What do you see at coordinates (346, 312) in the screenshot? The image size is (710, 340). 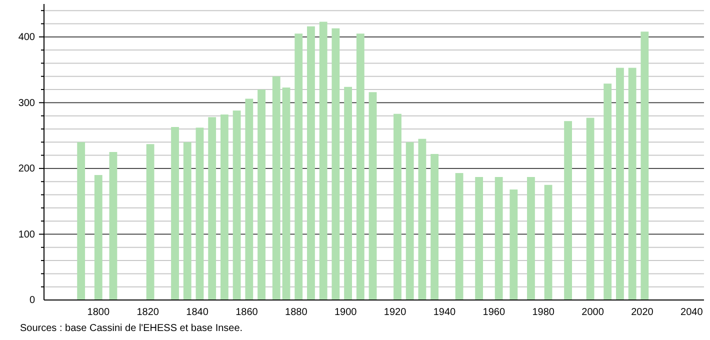 I see `x-tick-label: 1900` at bounding box center [346, 312].